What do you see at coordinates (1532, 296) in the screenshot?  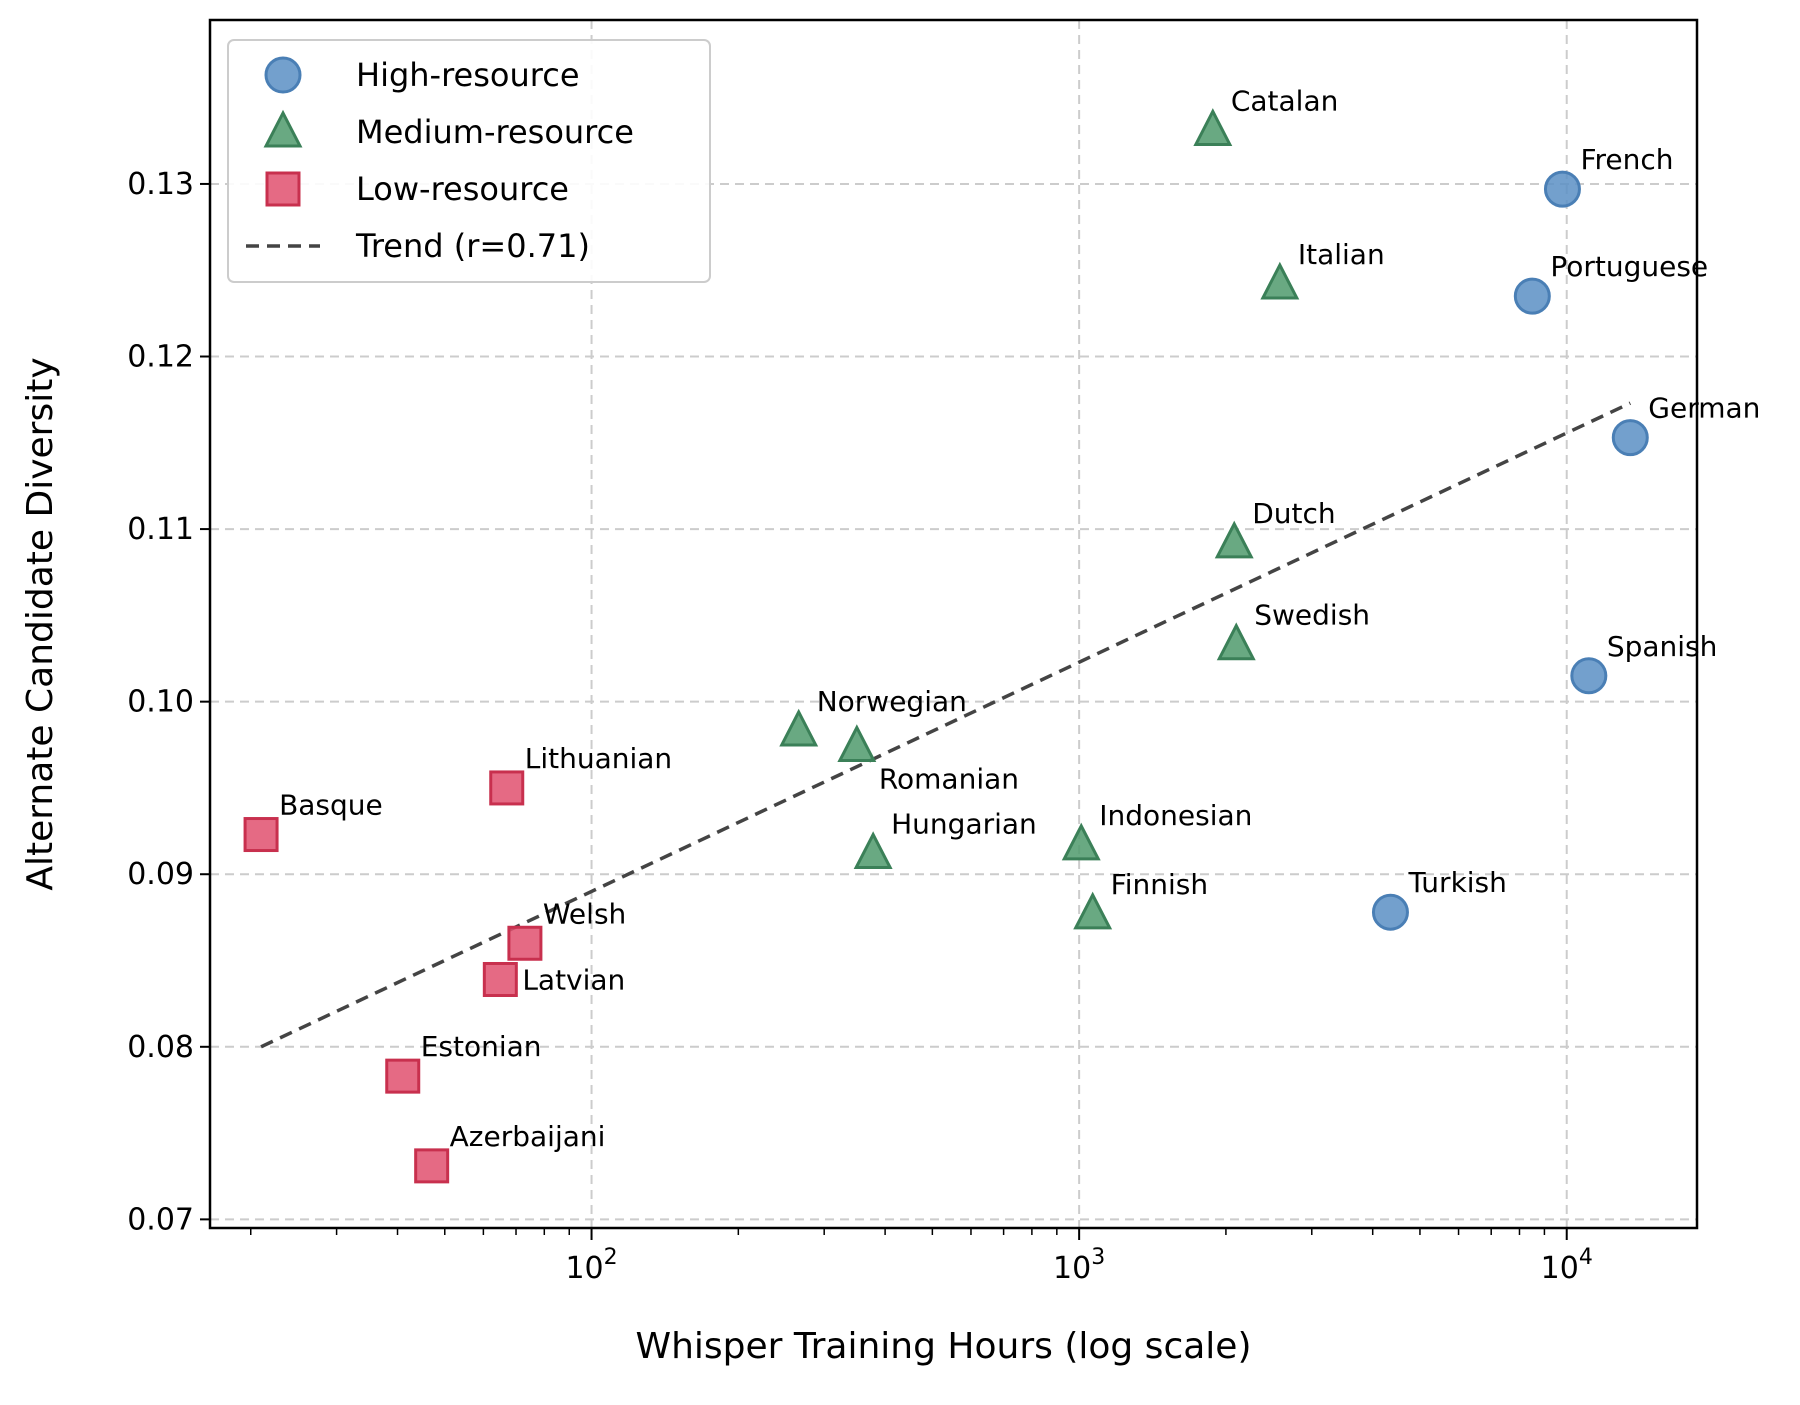 I see `point-portuguese` at bounding box center [1532, 296].